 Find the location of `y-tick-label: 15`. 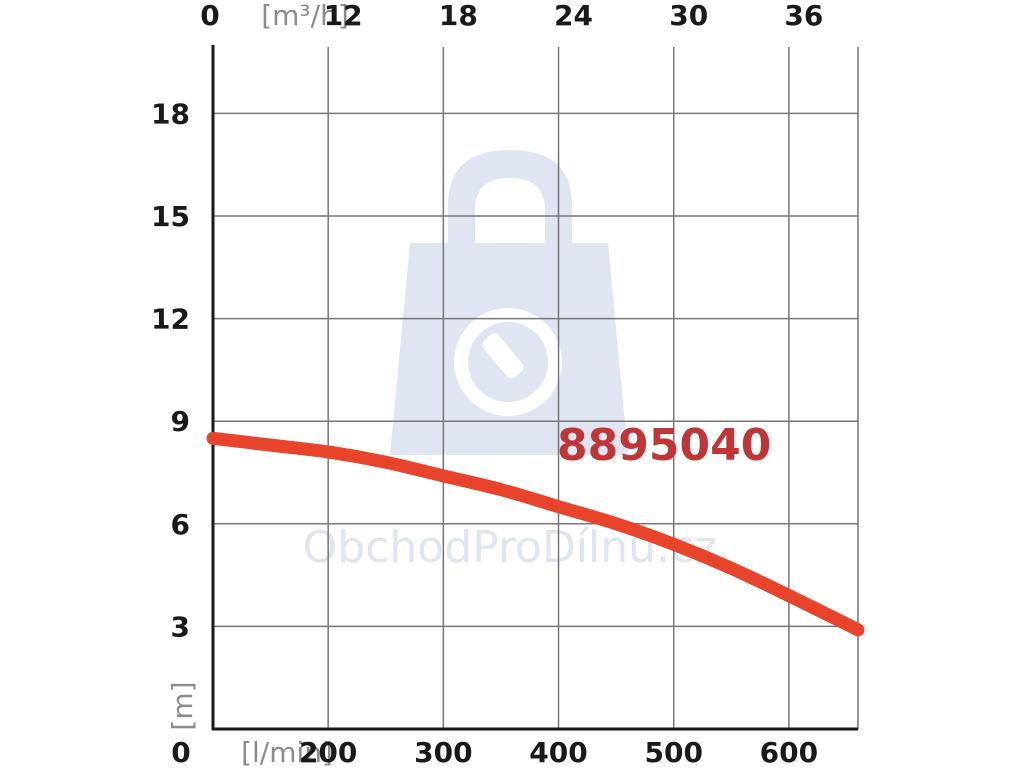

y-tick-label: 15 is located at coordinates (170, 216).